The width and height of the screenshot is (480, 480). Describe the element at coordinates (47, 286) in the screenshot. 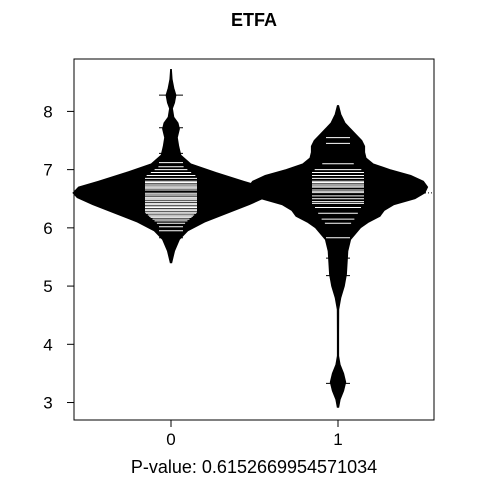

I see `y-tick-label: 5` at that location.